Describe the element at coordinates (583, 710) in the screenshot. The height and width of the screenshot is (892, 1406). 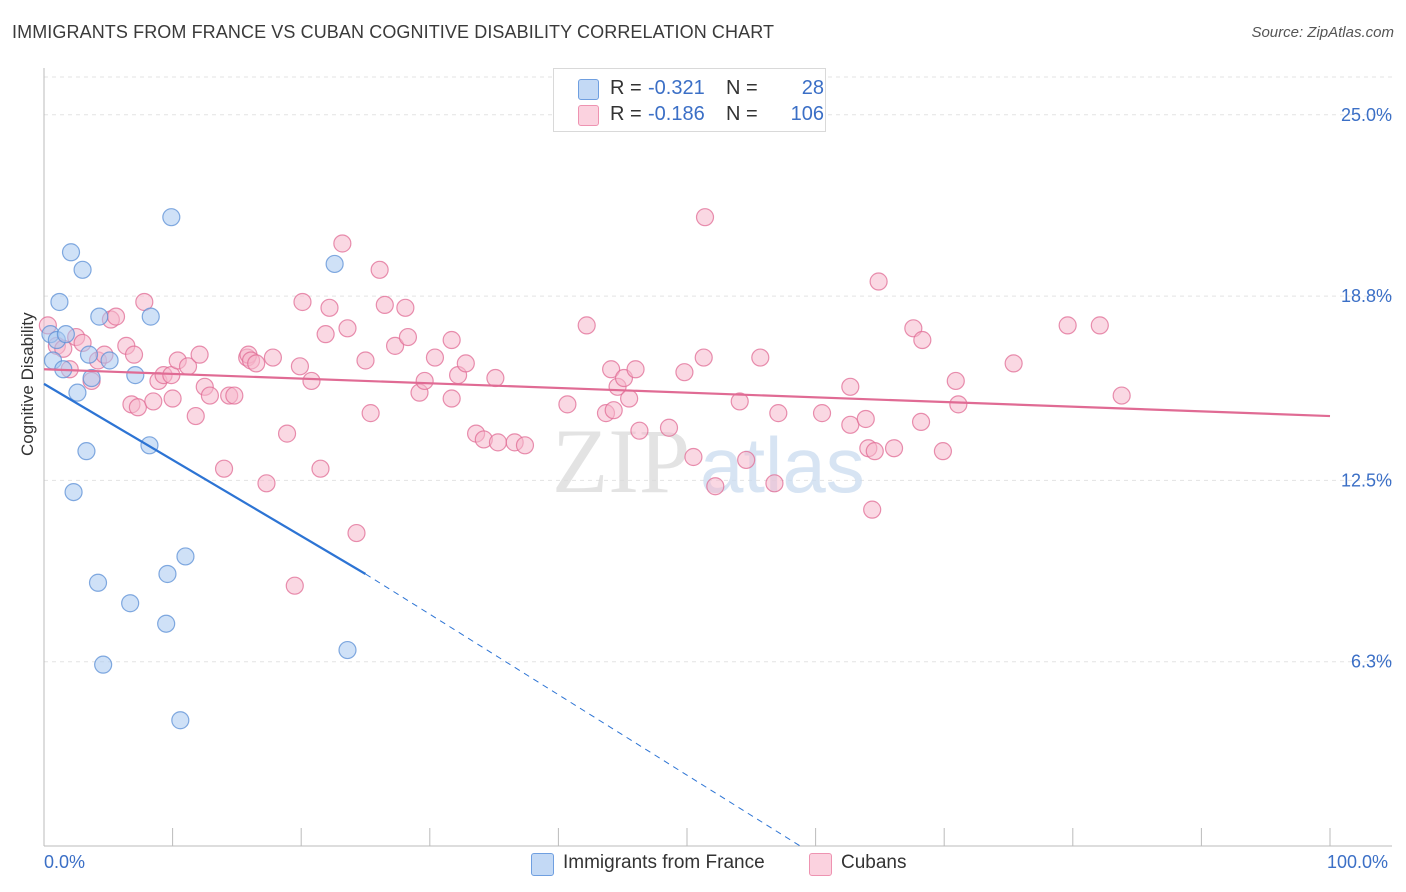
I see `france-trend-extension` at that location.